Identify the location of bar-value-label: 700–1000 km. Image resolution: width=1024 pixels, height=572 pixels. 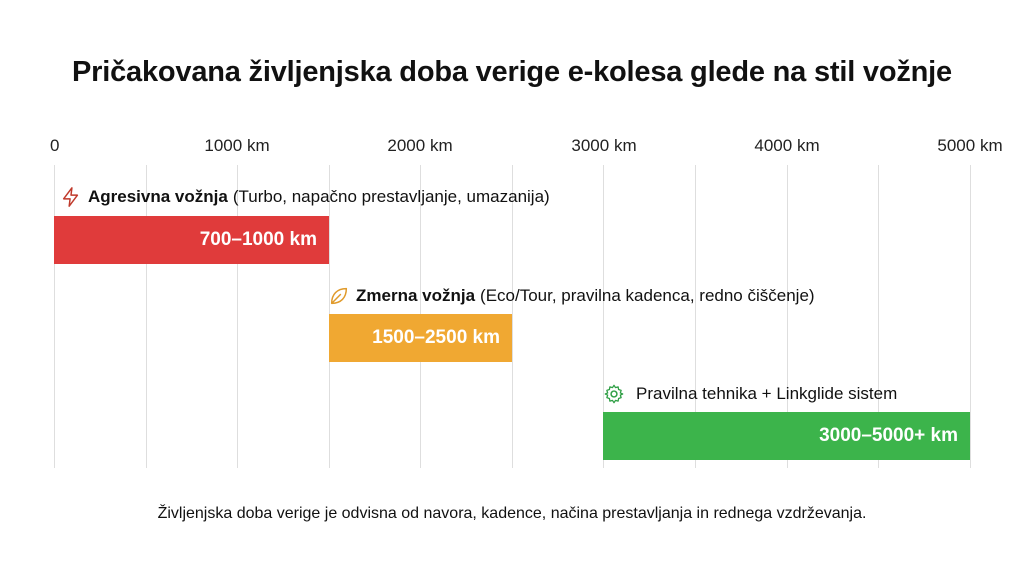
(258, 239).